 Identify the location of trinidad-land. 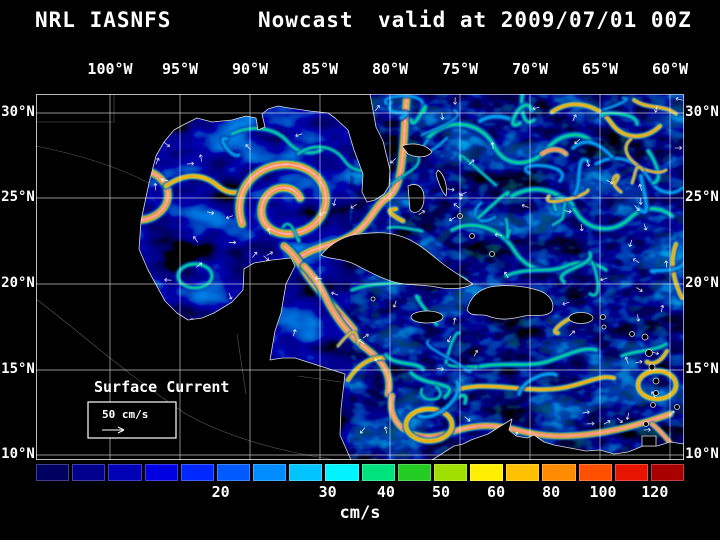
(649, 441).